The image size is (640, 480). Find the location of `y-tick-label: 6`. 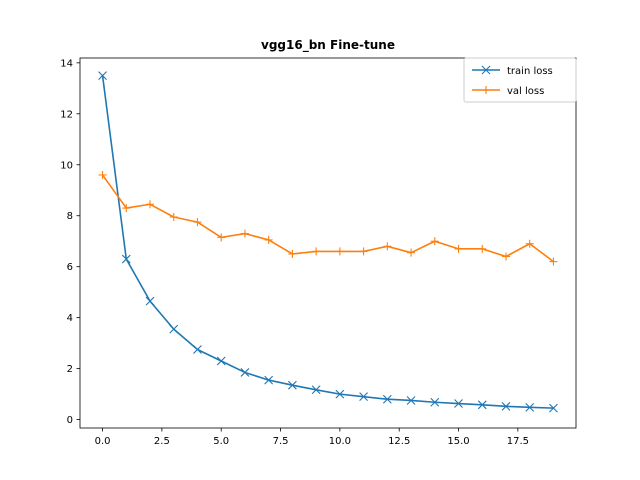

y-tick-label: 6 is located at coordinates (70, 267).